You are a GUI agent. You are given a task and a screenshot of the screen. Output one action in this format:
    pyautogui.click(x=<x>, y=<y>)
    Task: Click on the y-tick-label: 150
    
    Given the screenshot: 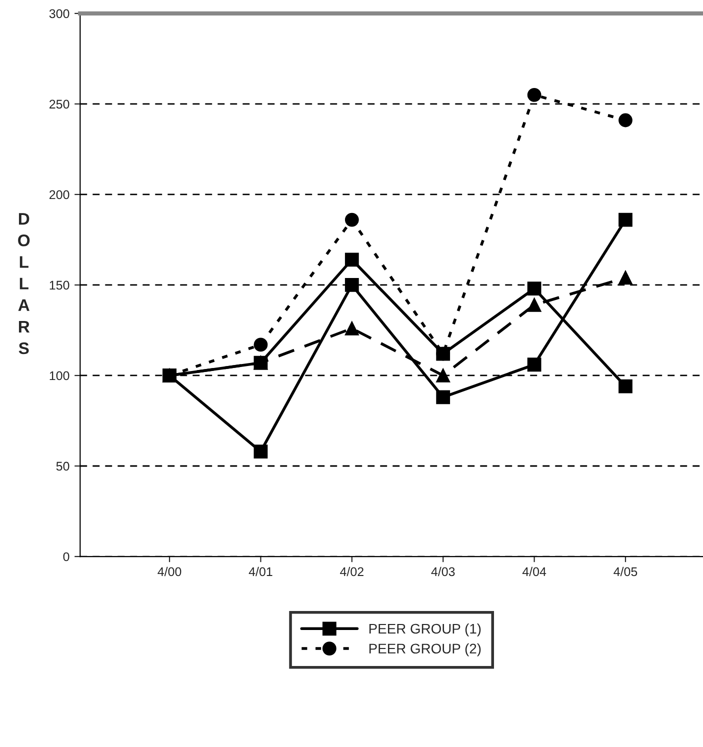 What is the action you would take?
    pyautogui.click(x=60, y=285)
    